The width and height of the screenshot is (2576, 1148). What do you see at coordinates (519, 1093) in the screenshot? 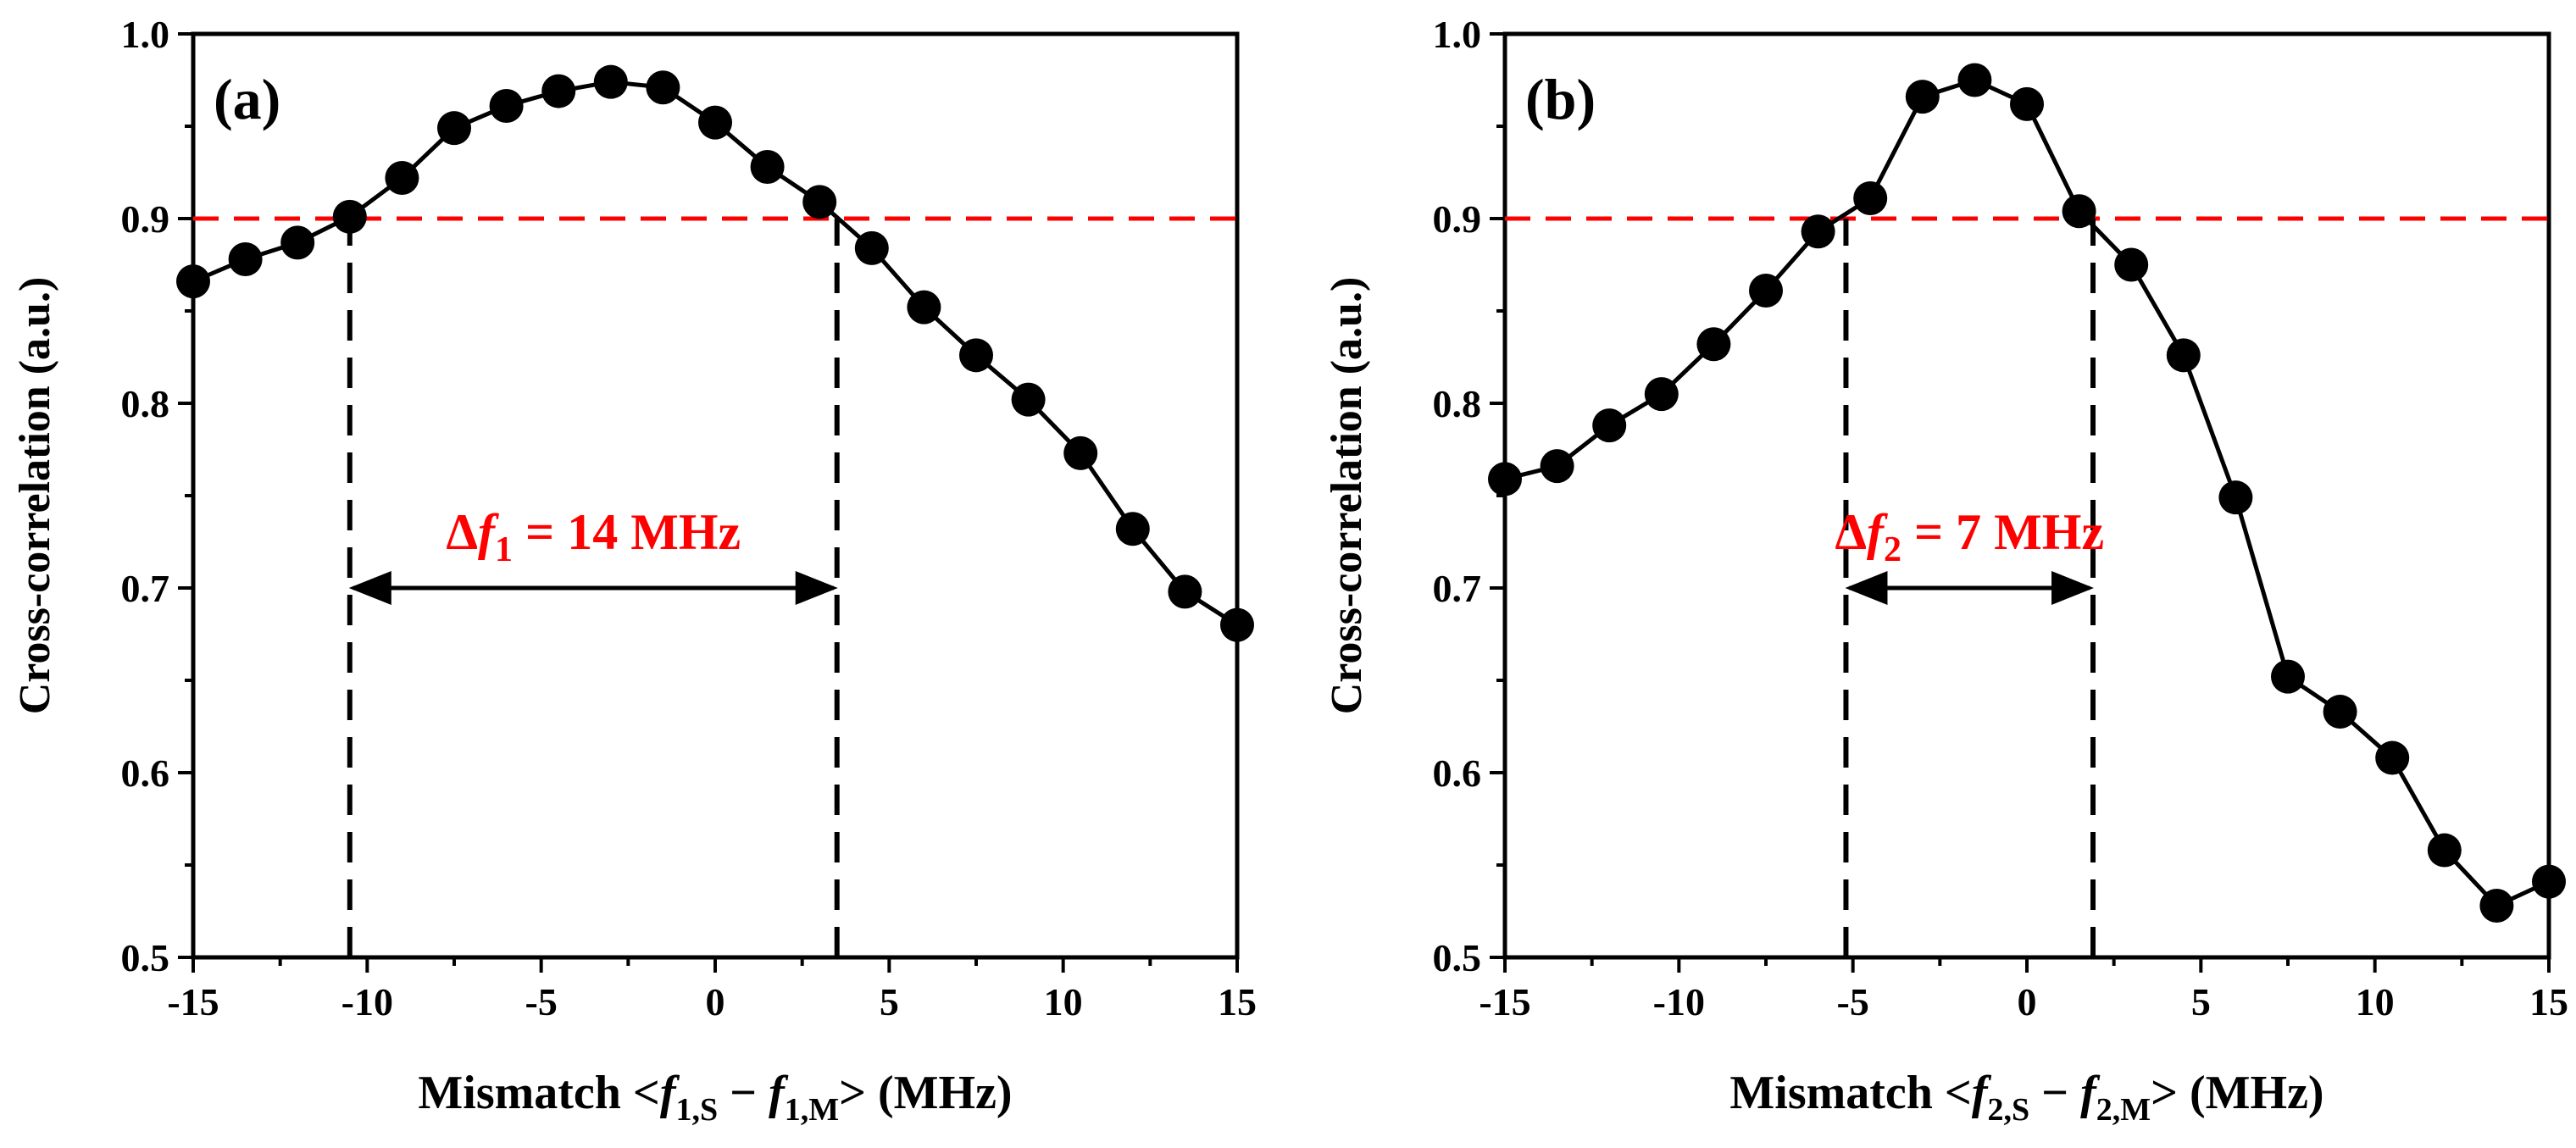
I see `x-axis-title-word: Mismatch` at bounding box center [519, 1093].